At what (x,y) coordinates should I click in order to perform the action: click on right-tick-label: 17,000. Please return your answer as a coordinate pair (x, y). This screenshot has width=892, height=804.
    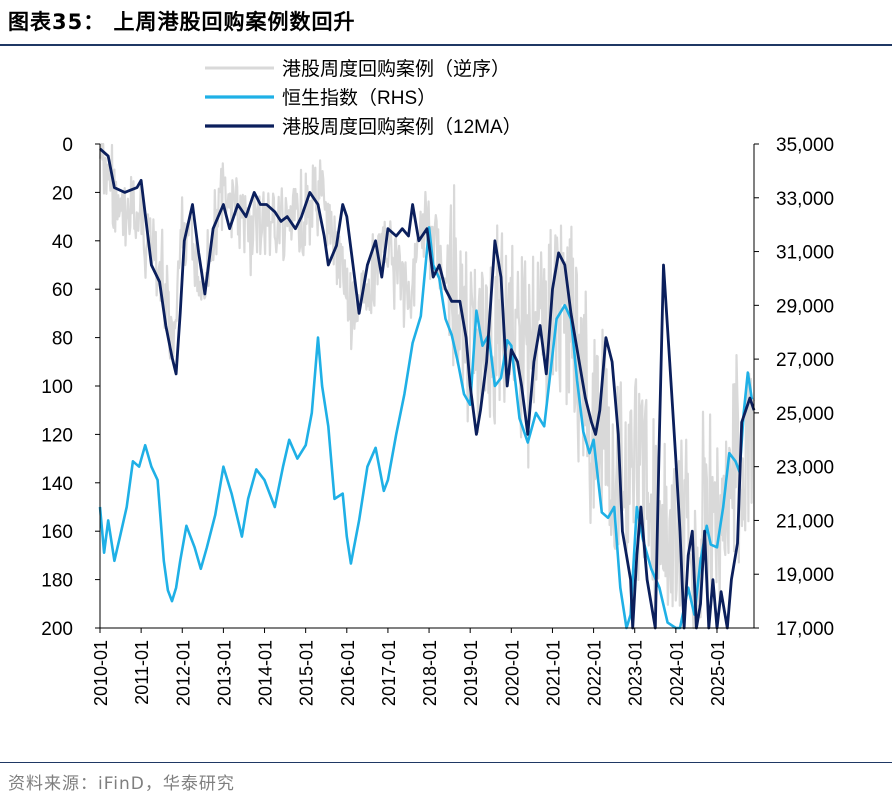
    Looking at the image, I should click on (805, 629).